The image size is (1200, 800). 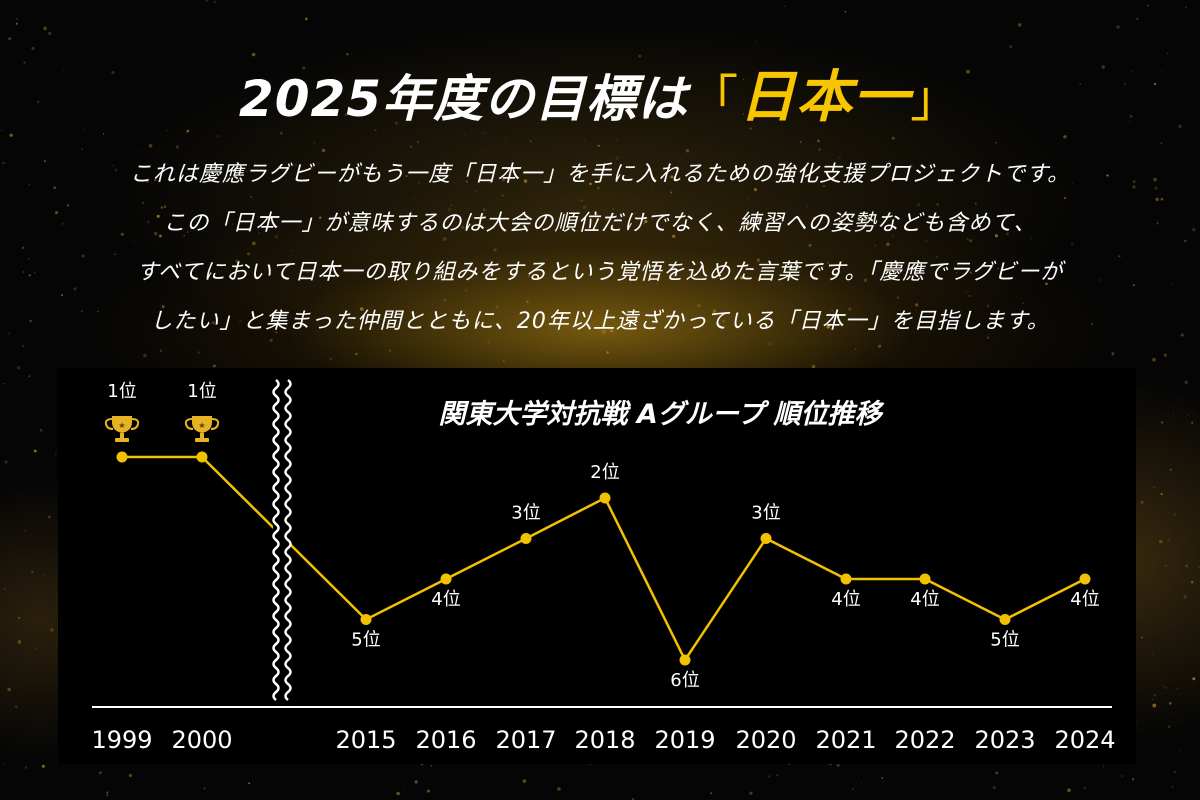 What do you see at coordinates (925, 579) in the screenshot?
I see `data-point-2022` at bounding box center [925, 579].